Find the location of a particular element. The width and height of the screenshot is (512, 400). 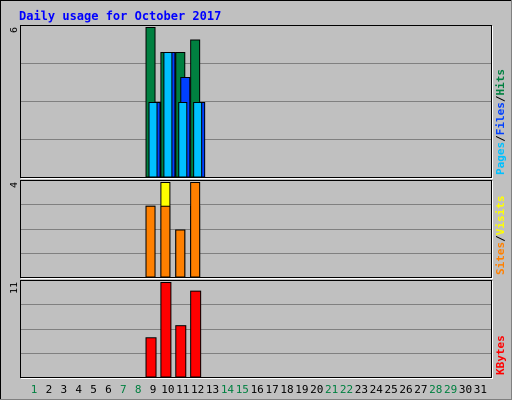

panel-legend: Pages/Files/Hits is located at coordinates (500, 122).